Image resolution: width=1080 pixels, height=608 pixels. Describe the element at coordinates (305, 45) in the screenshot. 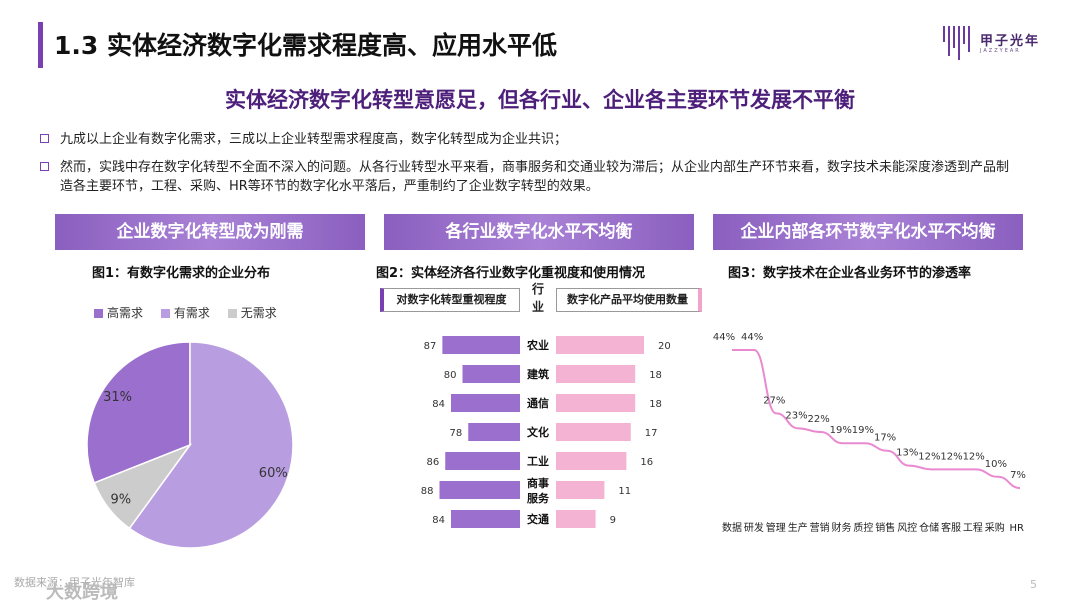

I see `page-title: 1.3 实体经济数字化需求程度高、应用水平低` at that location.